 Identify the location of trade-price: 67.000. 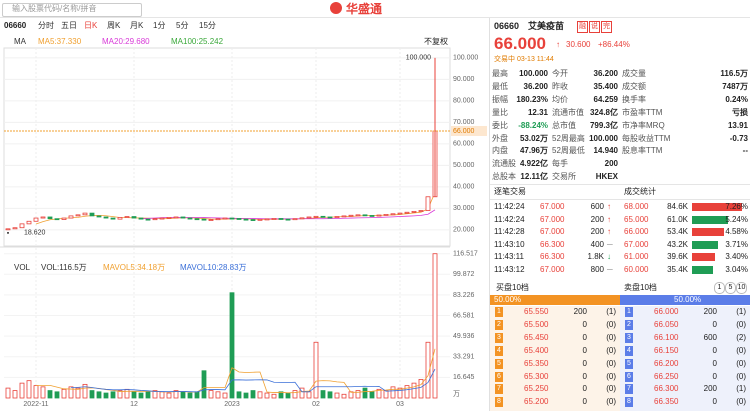
(552, 206).